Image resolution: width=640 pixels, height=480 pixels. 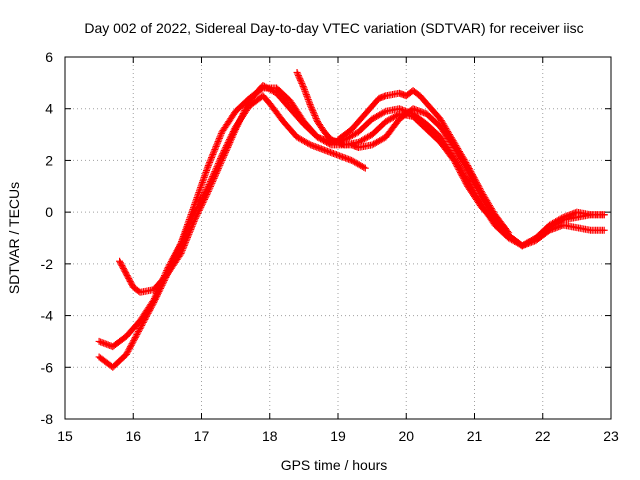 What do you see at coordinates (475, 436) in the screenshot?
I see `x-tick-label: 21` at bounding box center [475, 436].